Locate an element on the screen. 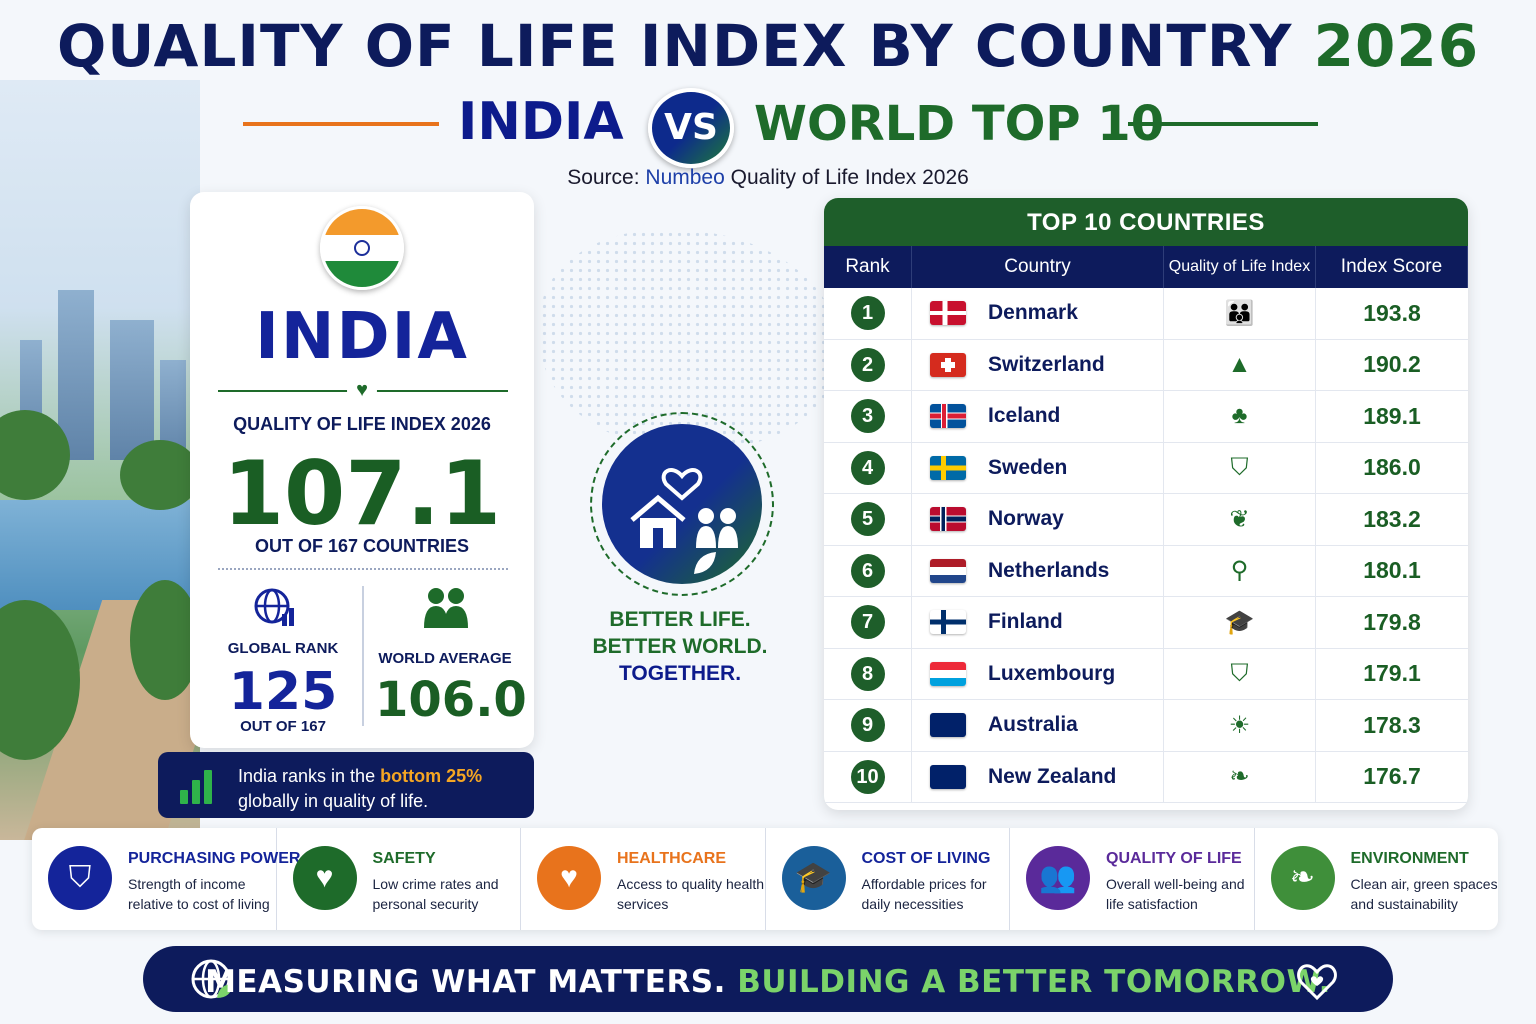 The image size is (1536, 1024). home-family-icon is located at coordinates (684, 521).